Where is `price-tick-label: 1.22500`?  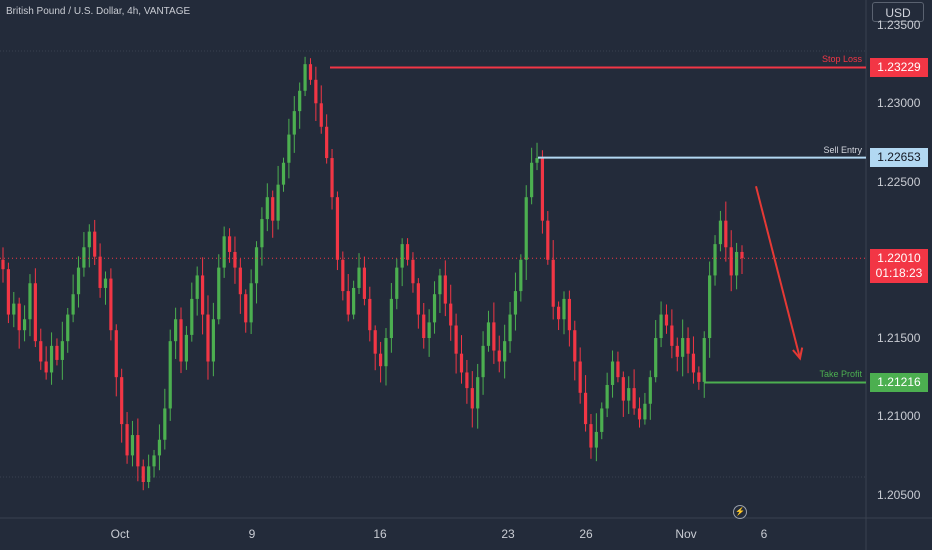
price-tick-label: 1.22500 is located at coordinates (899, 181).